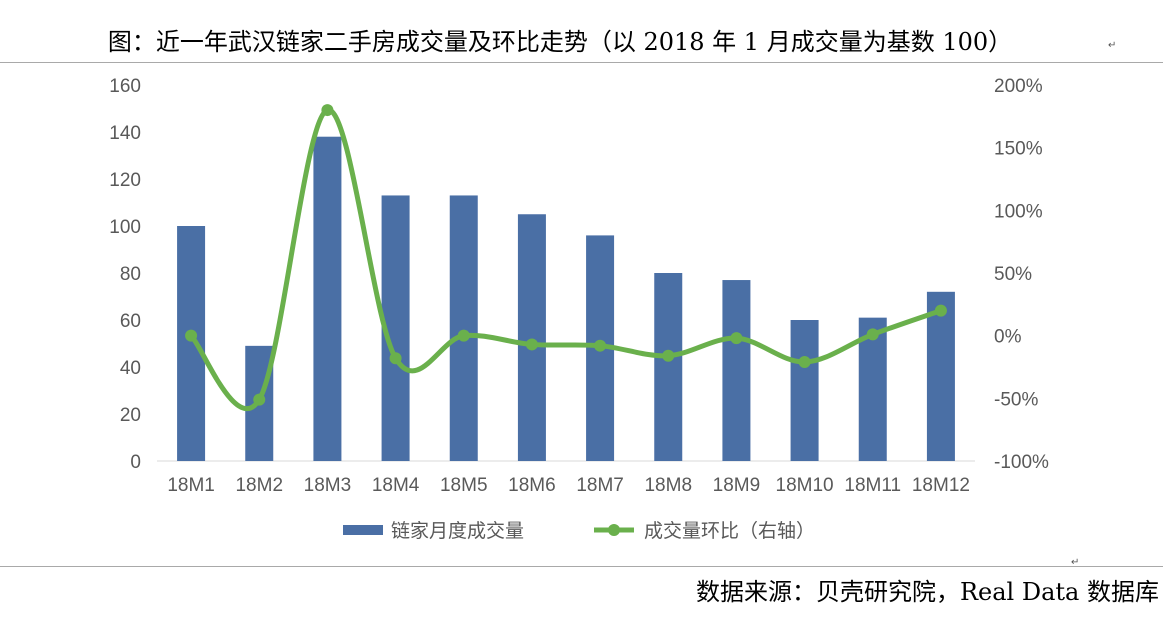 The width and height of the screenshot is (1163, 619). What do you see at coordinates (1013, 274) in the screenshot?
I see `right-tick-label: 50%` at bounding box center [1013, 274].